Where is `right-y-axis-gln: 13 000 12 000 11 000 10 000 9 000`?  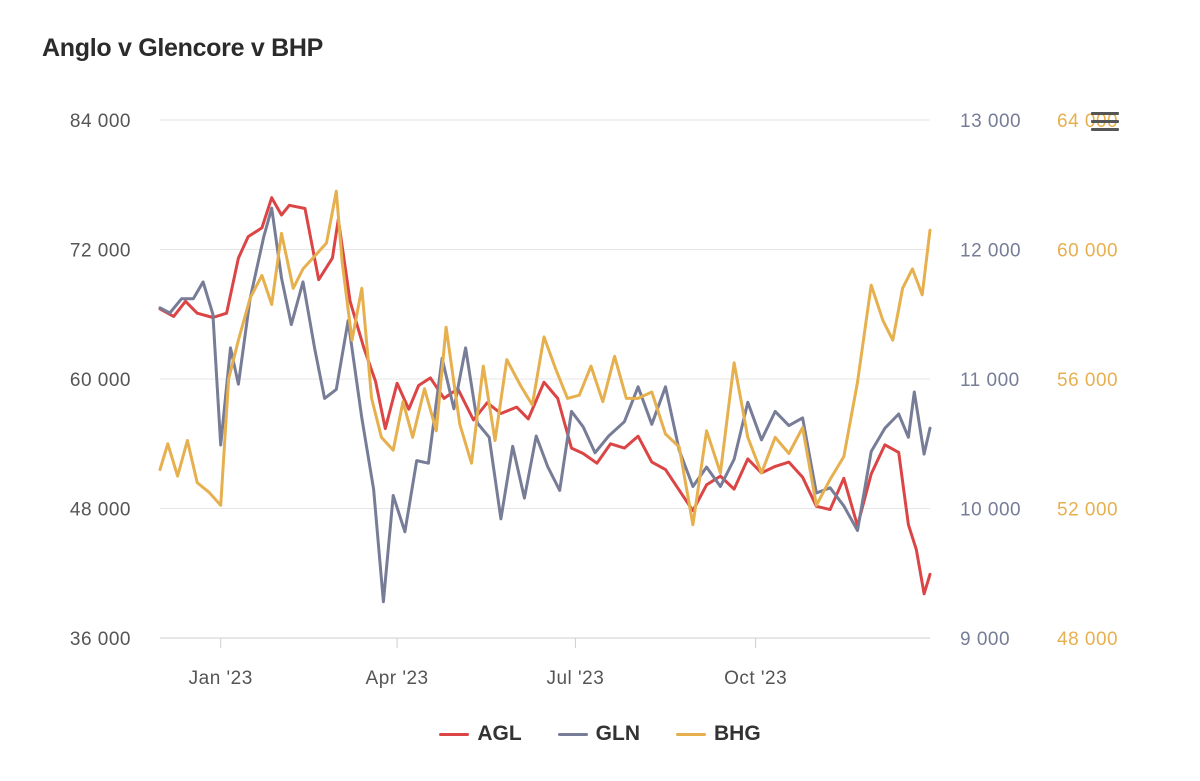 right-y-axis-gln: 13 000 12 000 11 000 10 000 9 000 is located at coordinates (990, 380).